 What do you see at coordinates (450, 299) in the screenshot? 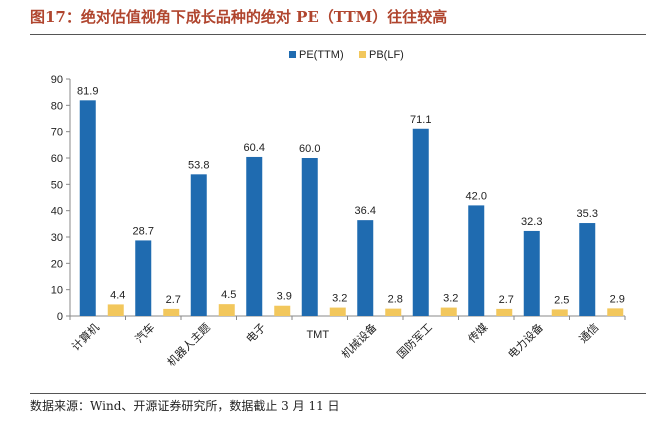
I see `pb-value-label-7: 3.2` at bounding box center [450, 299].